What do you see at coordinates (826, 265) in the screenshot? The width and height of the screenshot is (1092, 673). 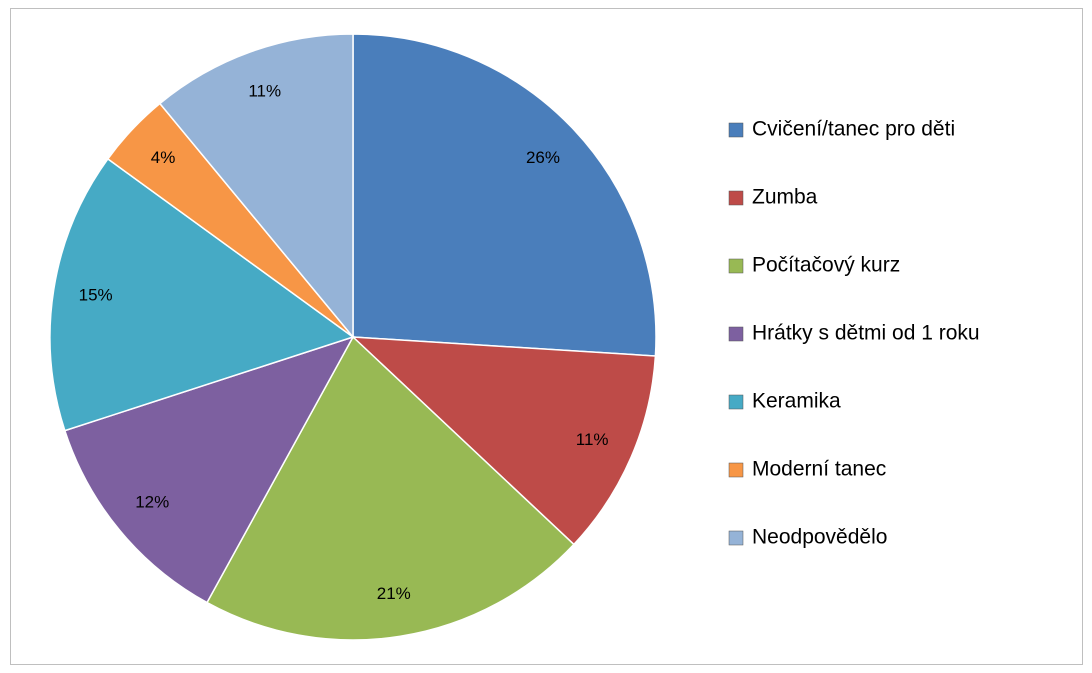 I see `legend-label: Počítačový kurz` at bounding box center [826, 265].